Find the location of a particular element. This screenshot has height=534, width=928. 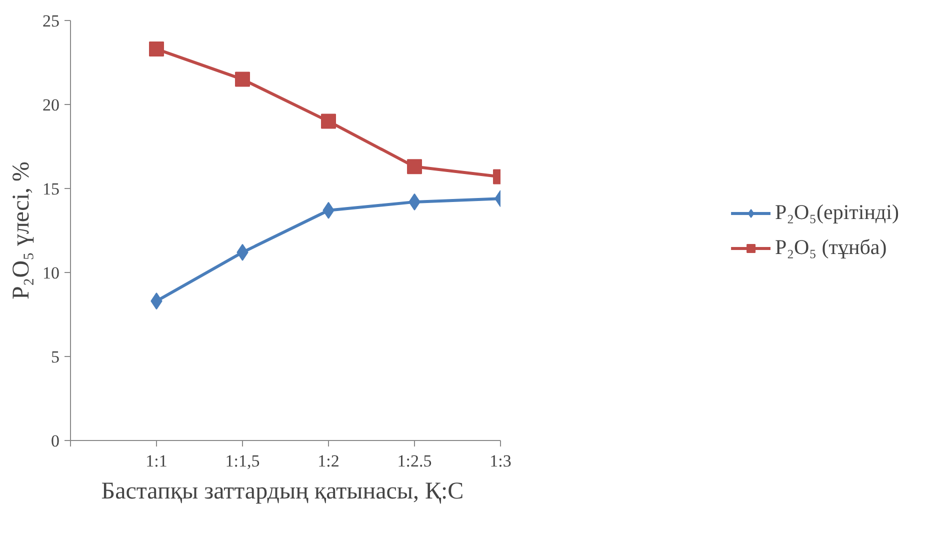

x-tick-label: 1:2 is located at coordinates (329, 461).